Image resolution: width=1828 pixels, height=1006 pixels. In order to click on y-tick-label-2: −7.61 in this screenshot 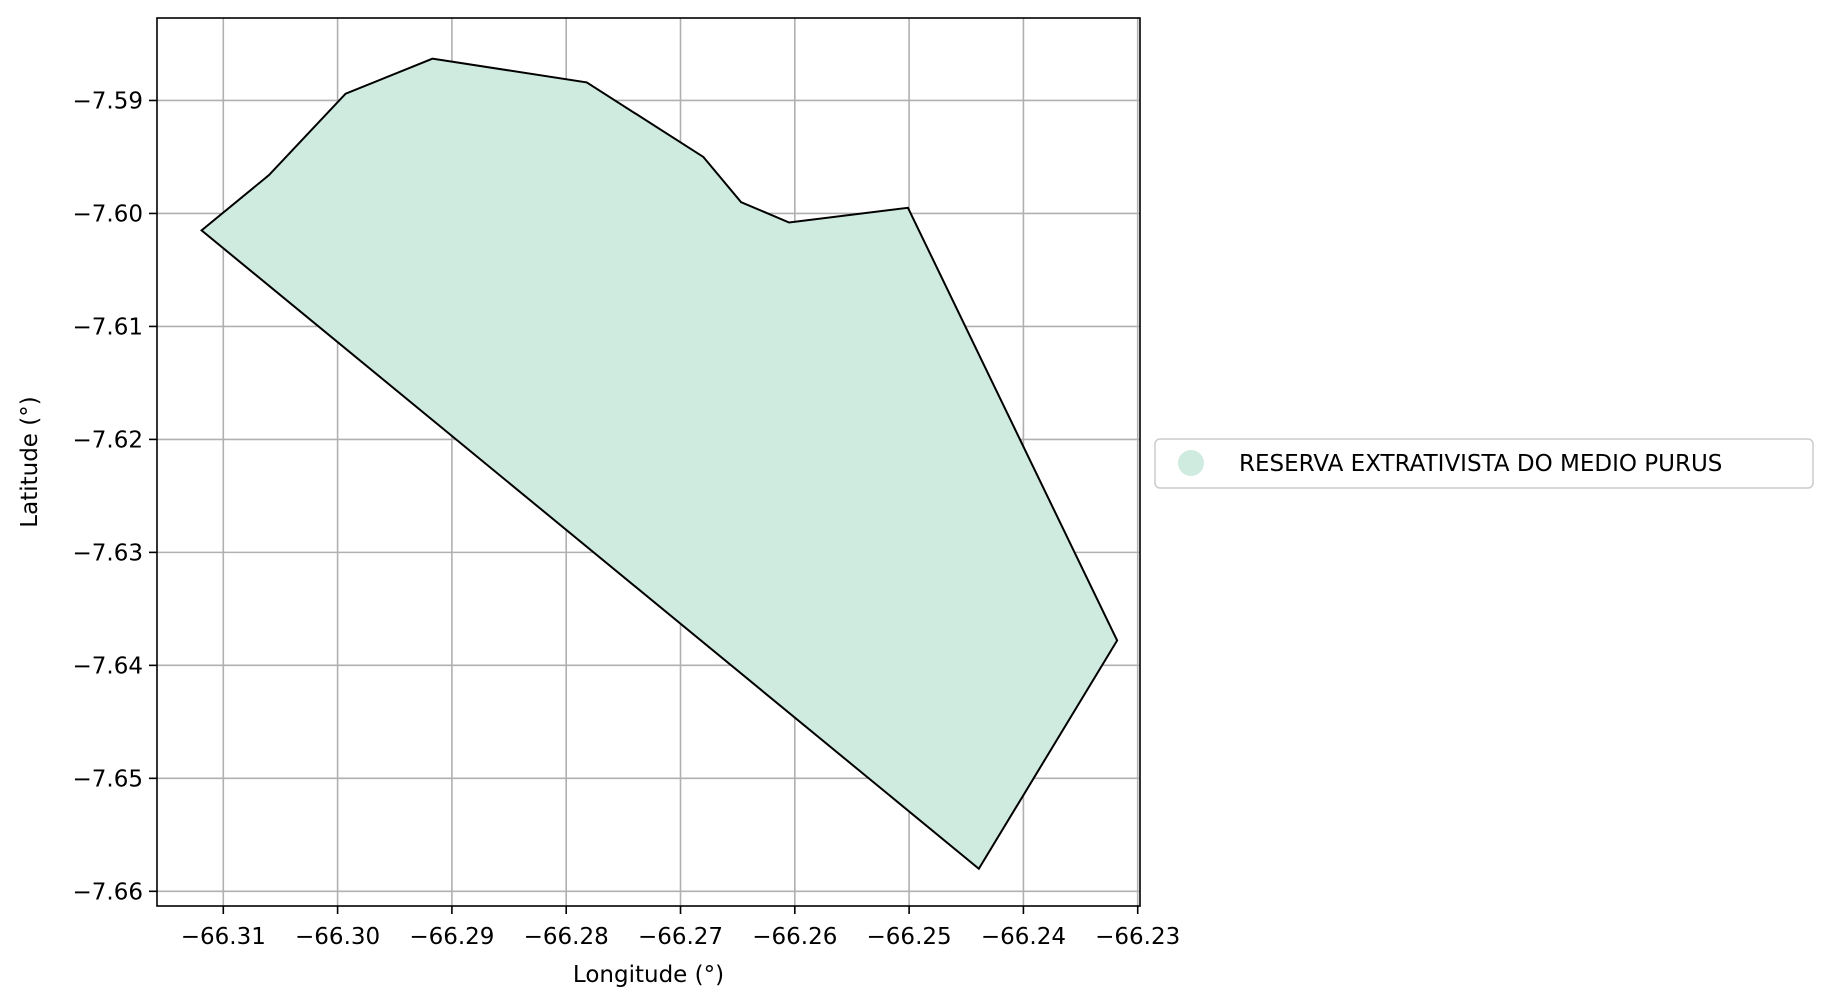, I will do `click(108, 327)`.